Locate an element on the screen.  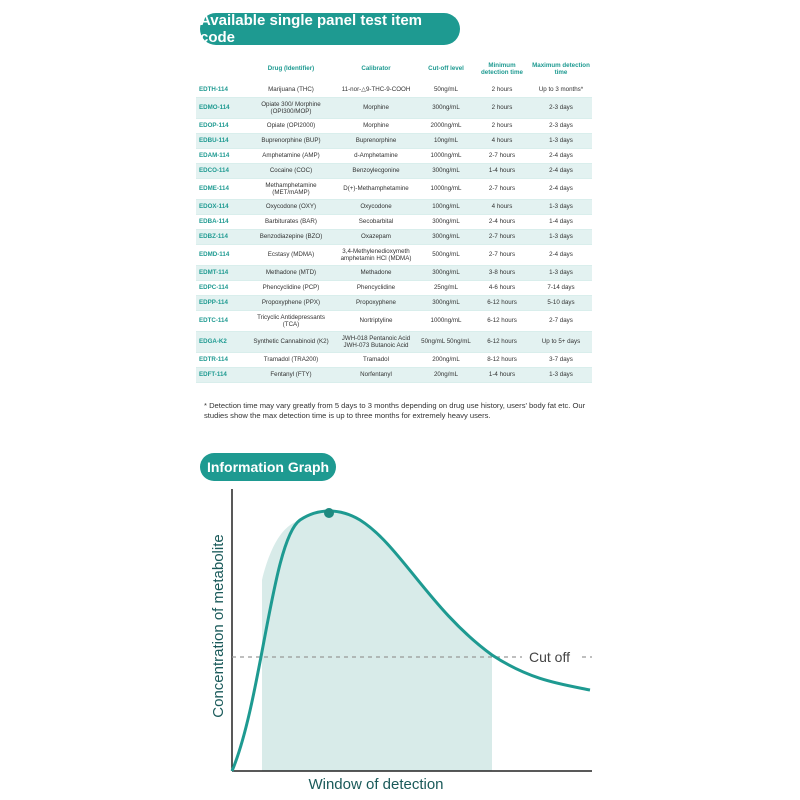
cell-max-detection: 2-3 days is located at coordinates (561, 126).